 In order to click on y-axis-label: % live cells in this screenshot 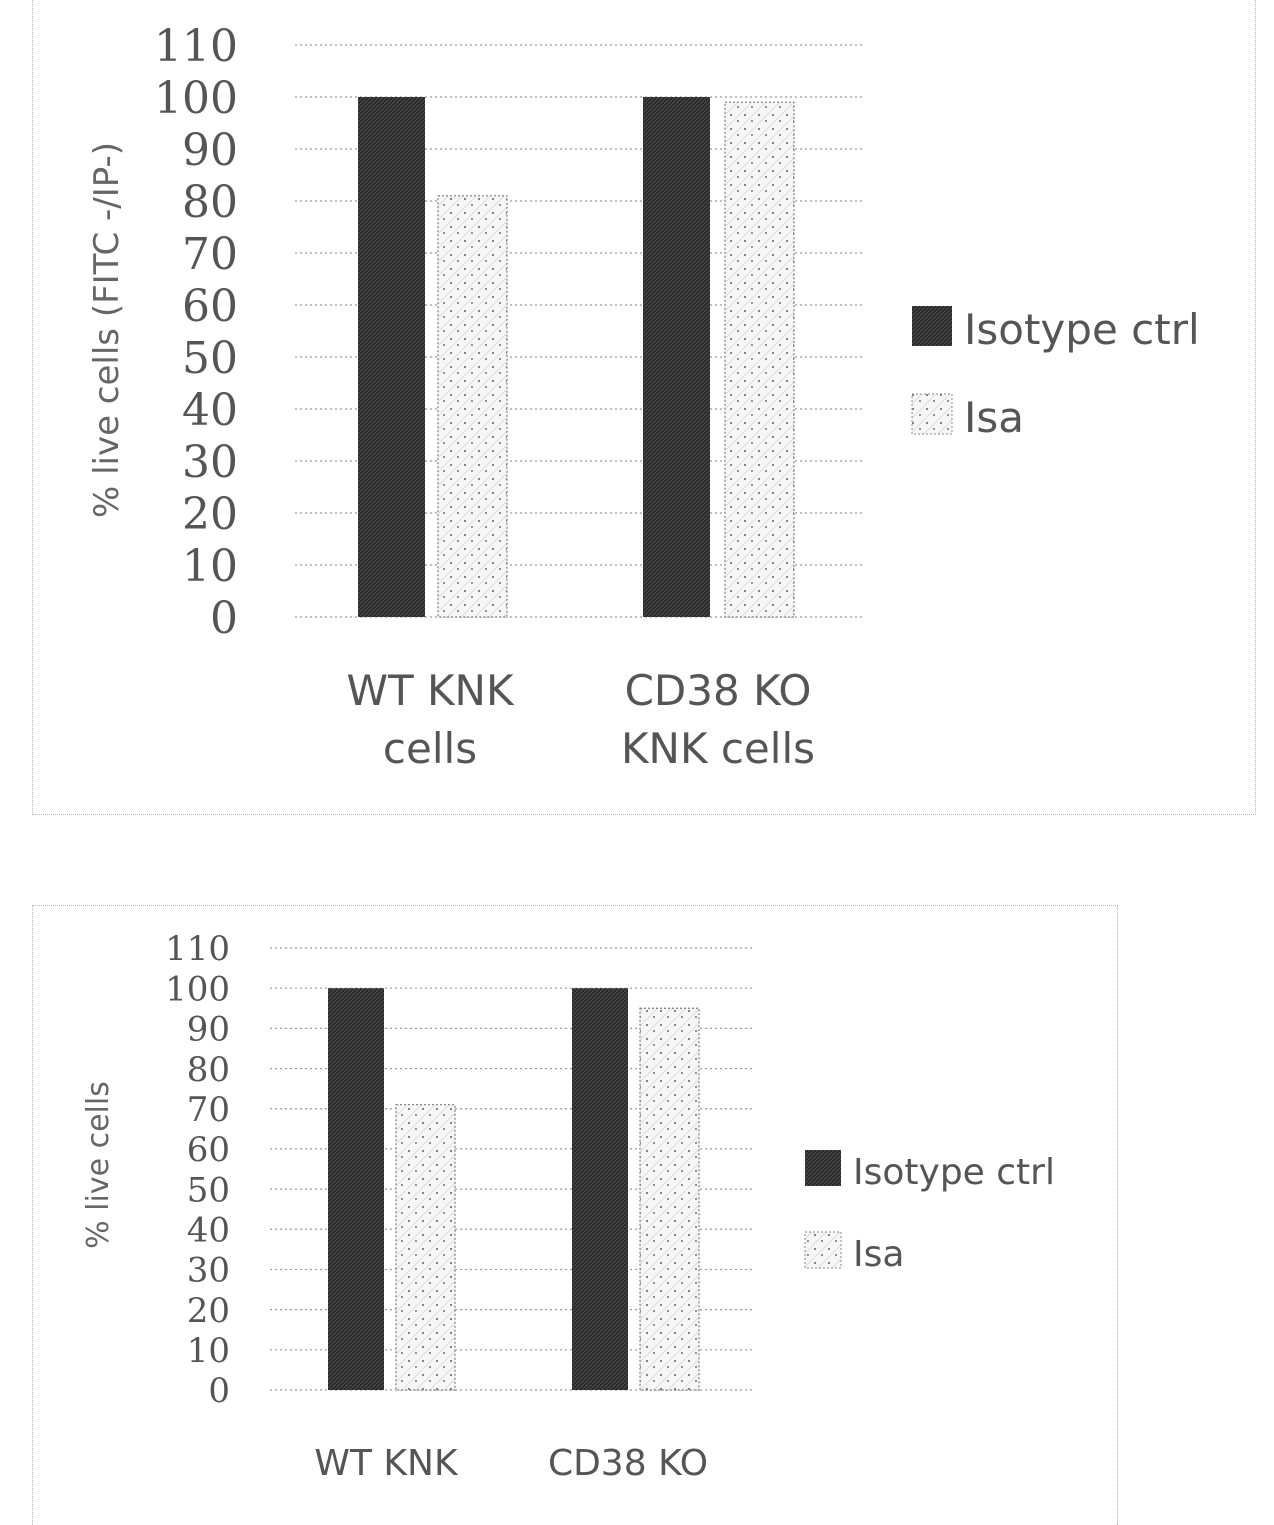, I will do `click(98, 1165)`.